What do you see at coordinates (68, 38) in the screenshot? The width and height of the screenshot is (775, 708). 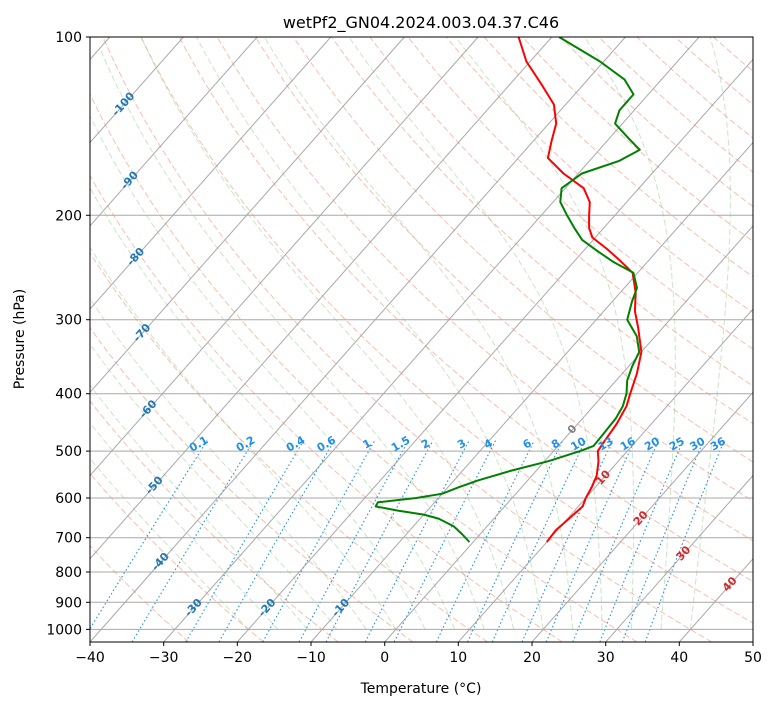 I see `y-tick-label: 100` at bounding box center [68, 38].